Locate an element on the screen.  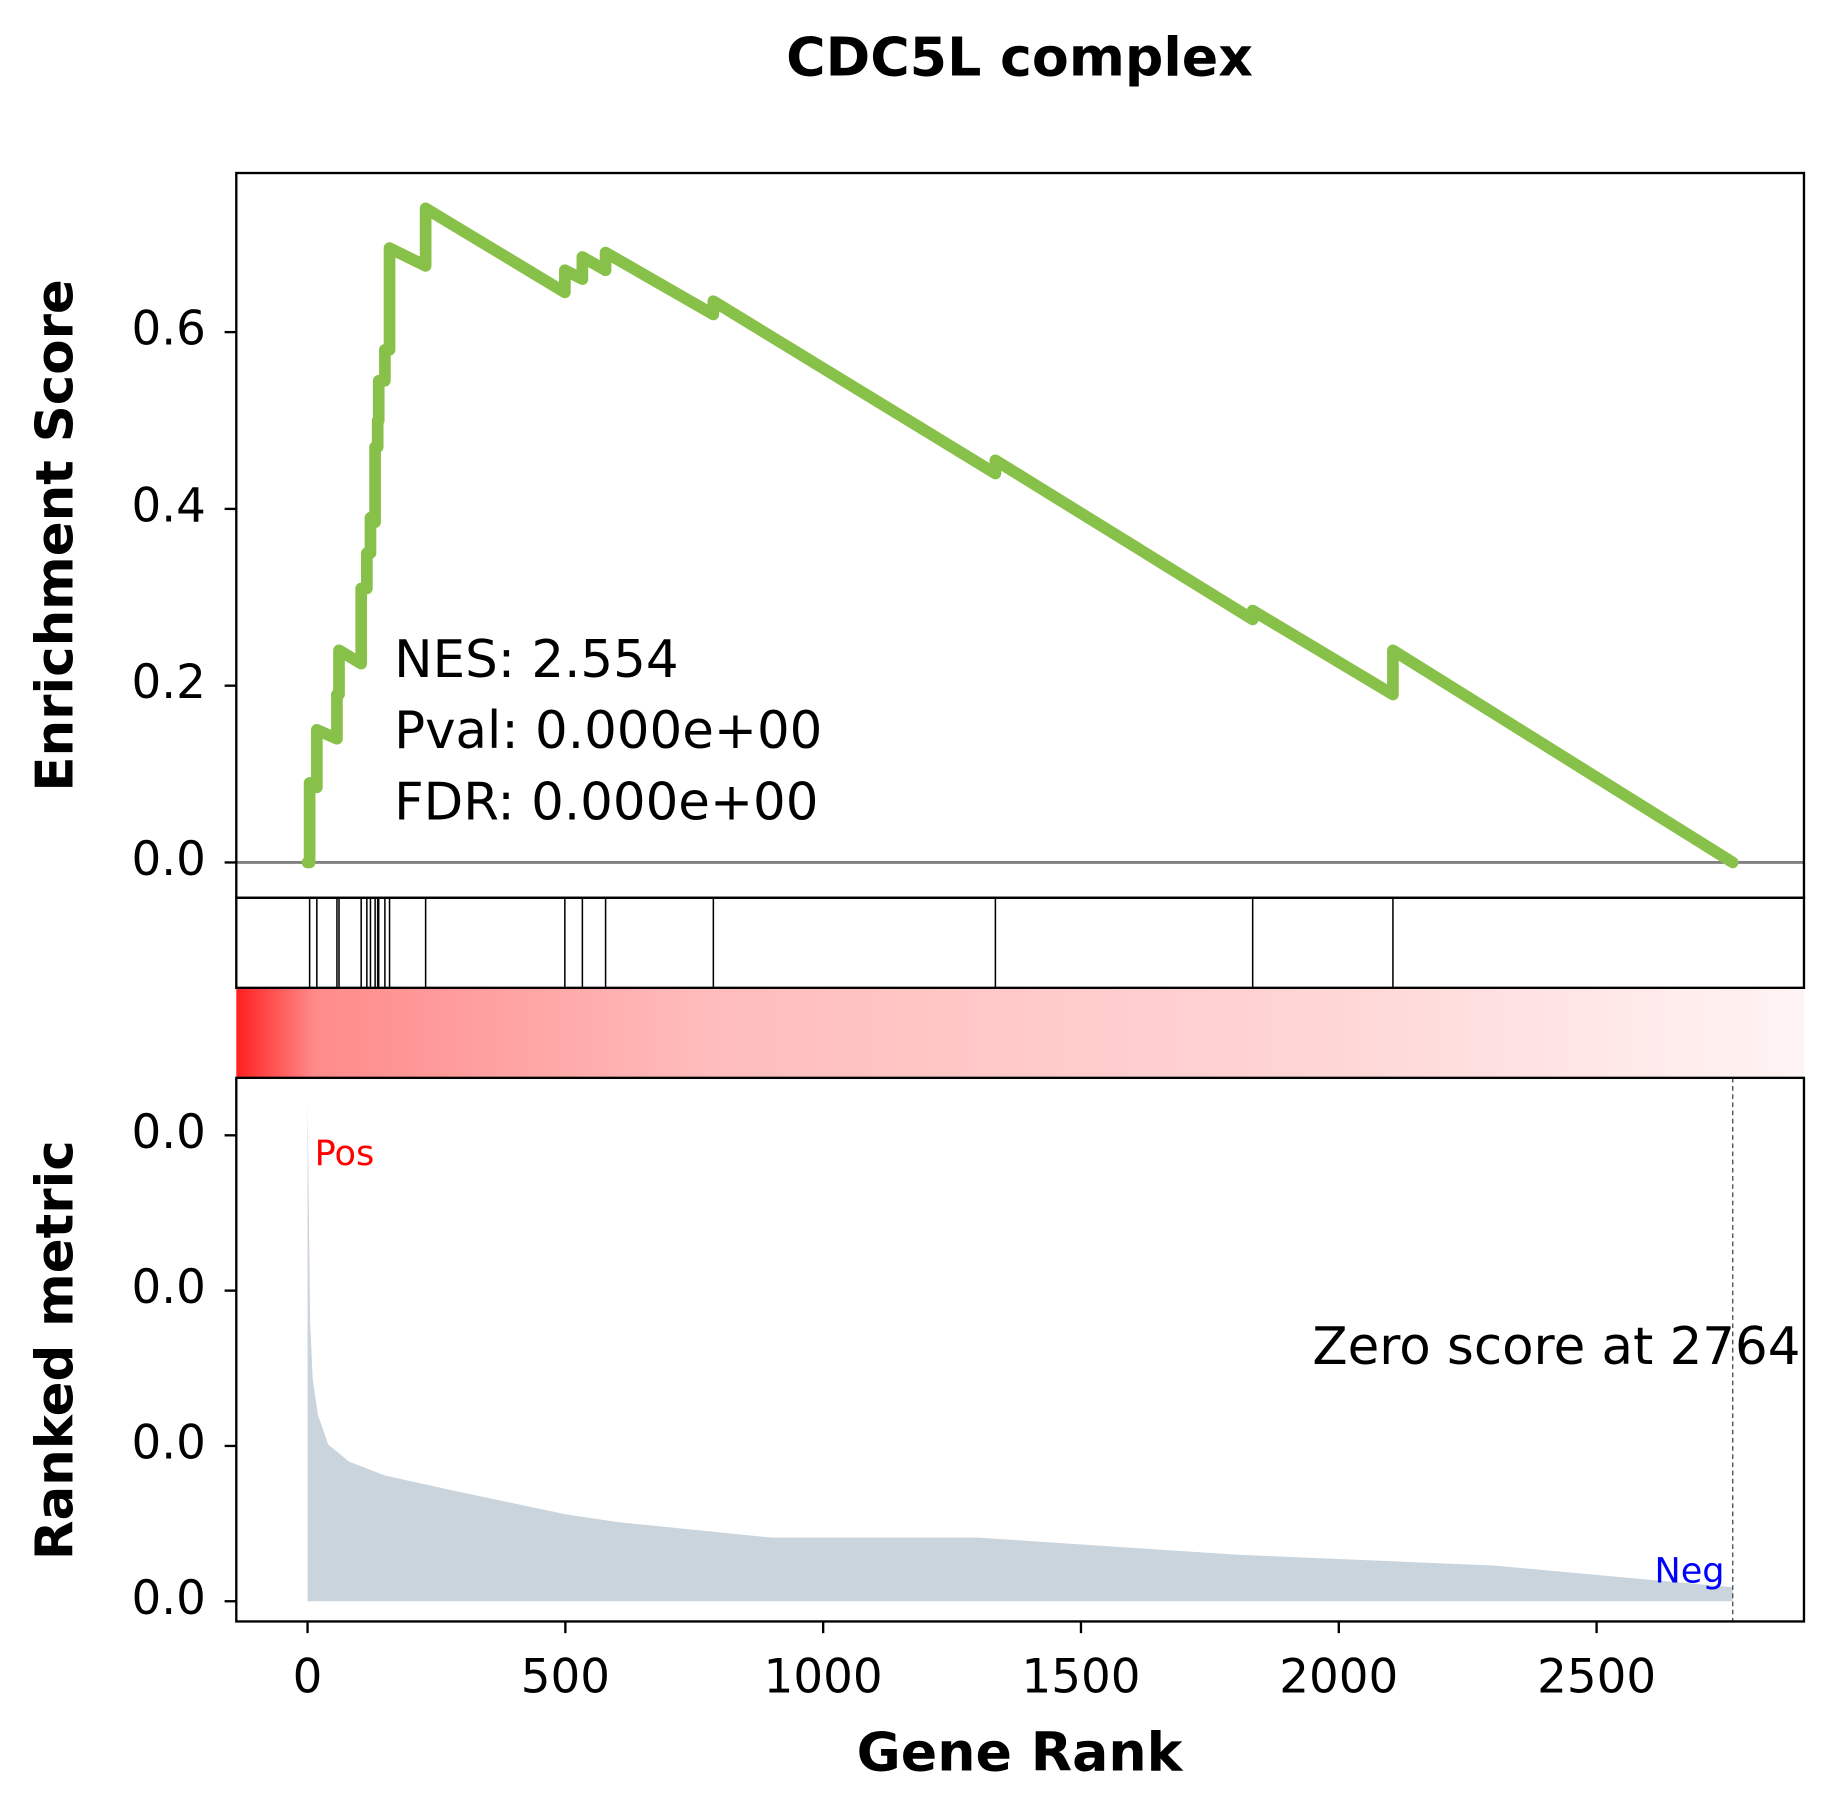
rank-colorbar is located at coordinates (1020, 1032).